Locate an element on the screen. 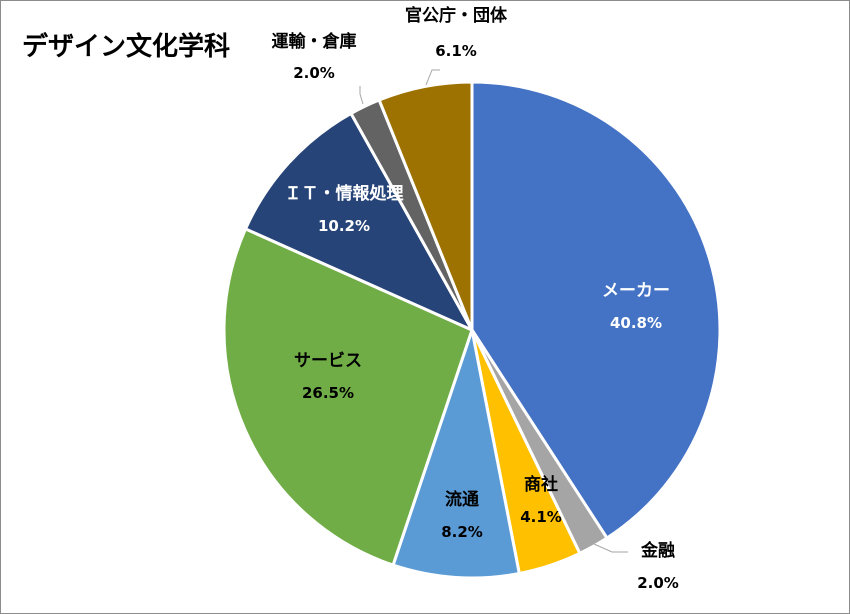  slice-value-label: 4.1% is located at coordinates (541, 517).